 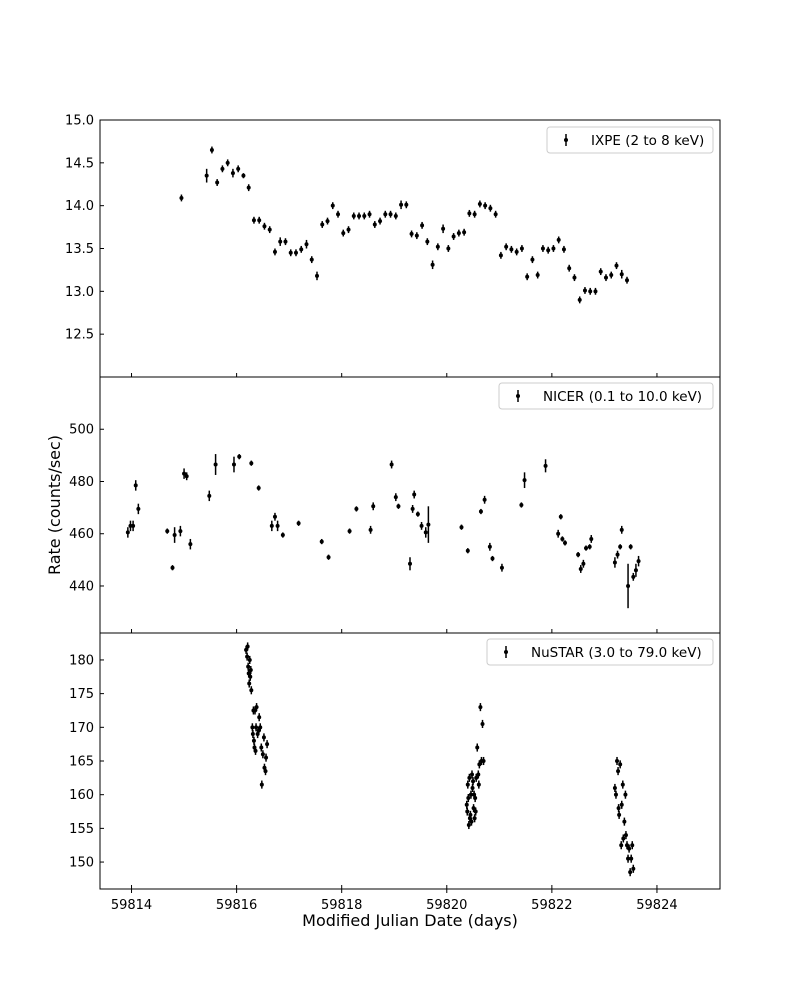 What do you see at coordinates (81, 586) in the screenshot?
I see `nicer-y-tick-label: 440` at bounding box center [81, 586].